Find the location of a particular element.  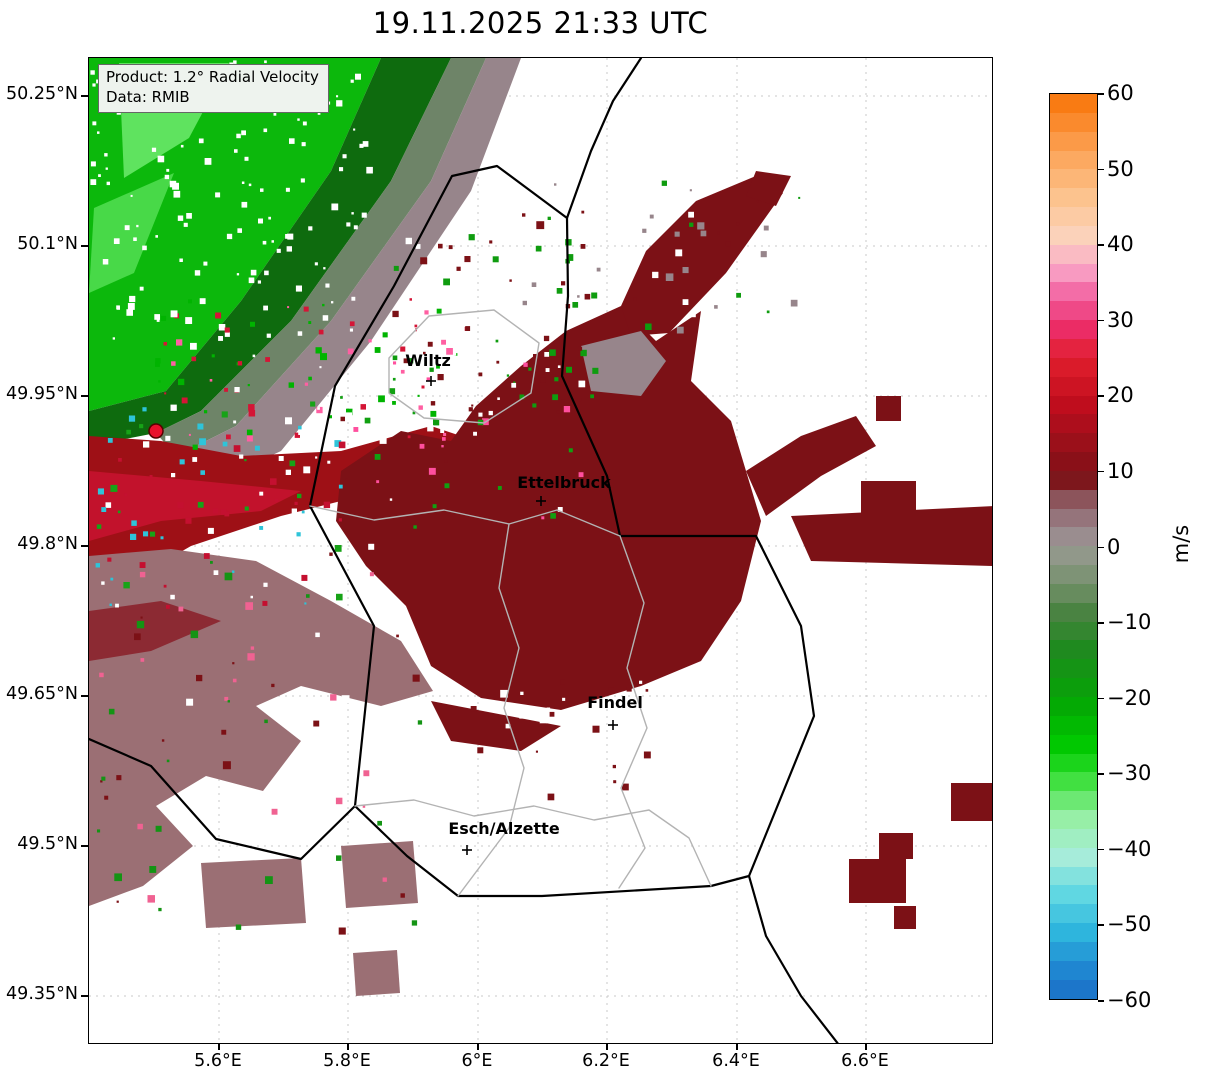

velocity-field-maroon-blob-topright is located at coordinates (768, 188).